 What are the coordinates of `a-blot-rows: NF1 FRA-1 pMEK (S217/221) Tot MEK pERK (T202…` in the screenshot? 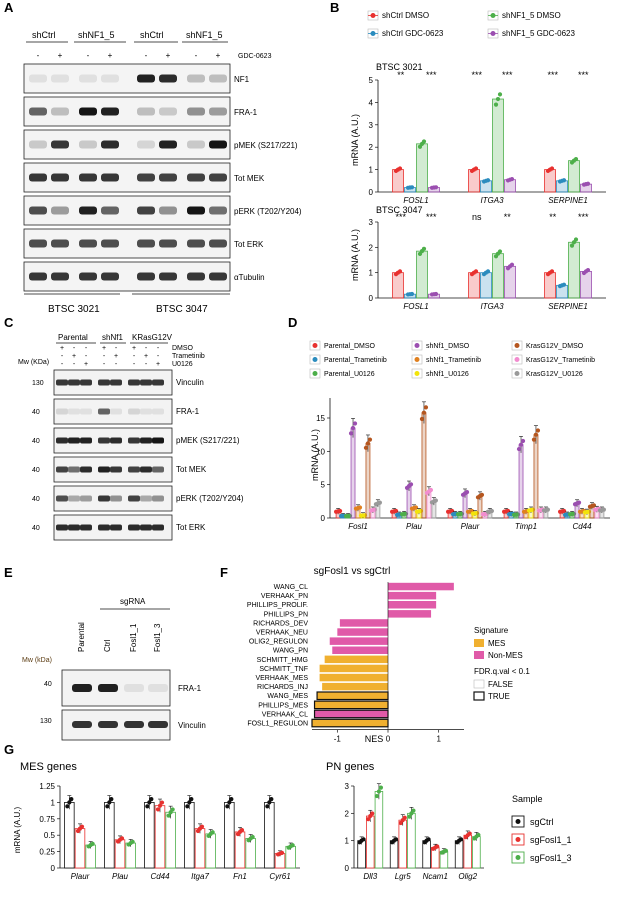 It's located at (162, 177).